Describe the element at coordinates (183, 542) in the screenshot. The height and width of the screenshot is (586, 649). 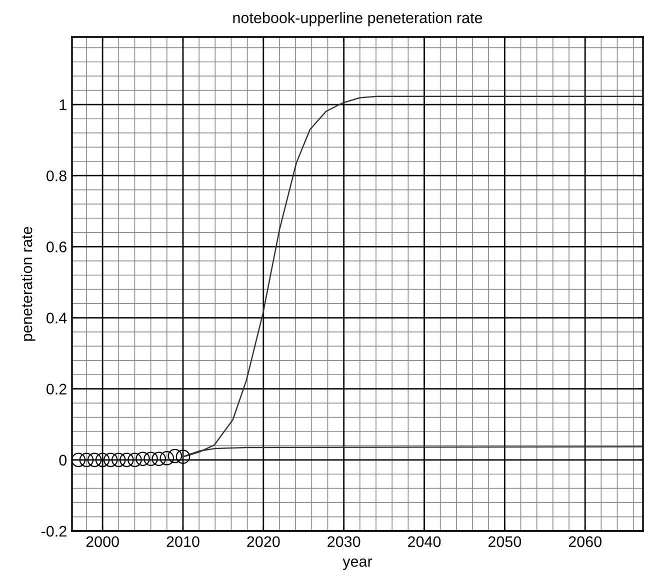
I see `x-tick-label: 2010` at that location.